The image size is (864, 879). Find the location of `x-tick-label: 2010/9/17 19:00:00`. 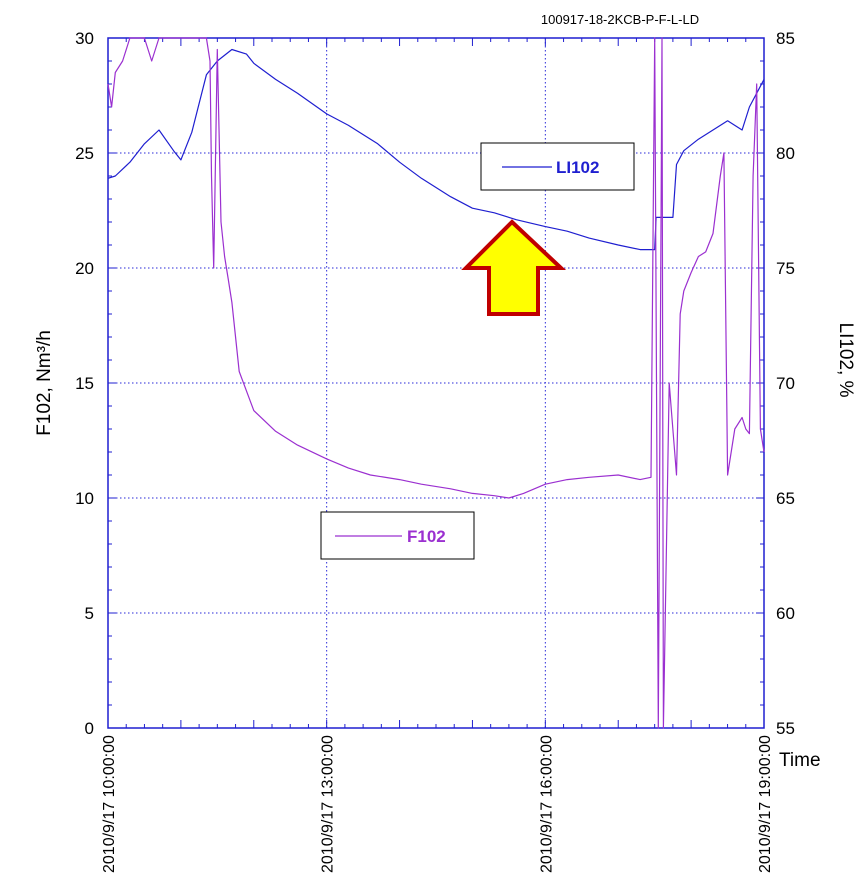

x-tick-label: 2010/9/17 19:00:00 is located at coordinates (765, 804).